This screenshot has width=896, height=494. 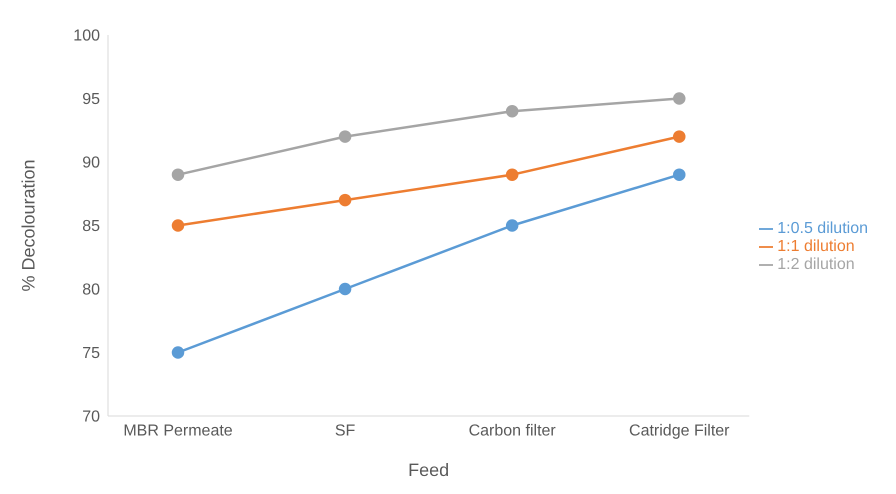 What do you see at coordinates (91, 417) in the screenshot?
I see `y-tick-label: 70` at bounding box center [91, 417].